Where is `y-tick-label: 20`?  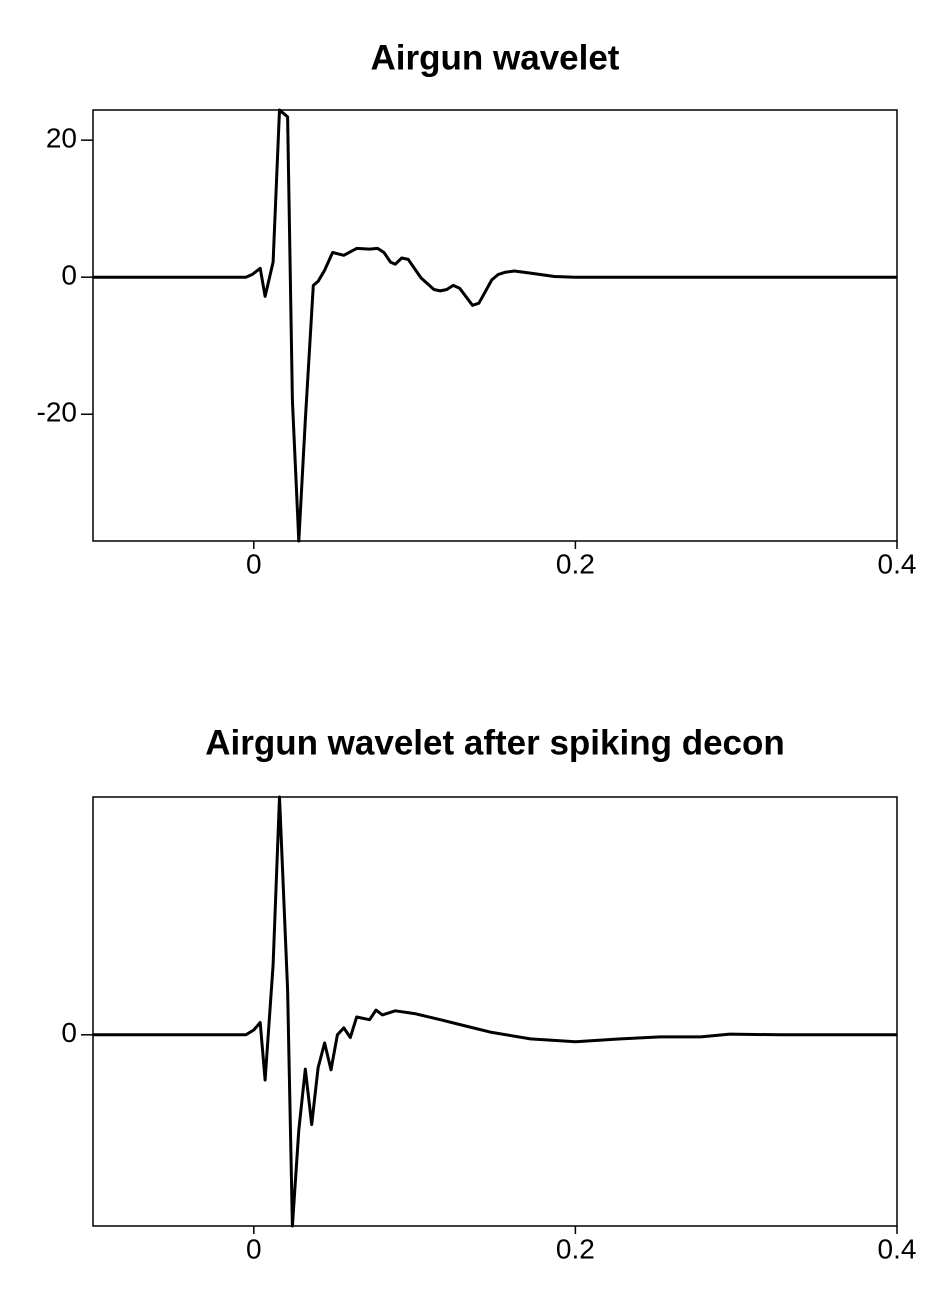 y-tick-label: 20 is located at coordinates (61, 138).